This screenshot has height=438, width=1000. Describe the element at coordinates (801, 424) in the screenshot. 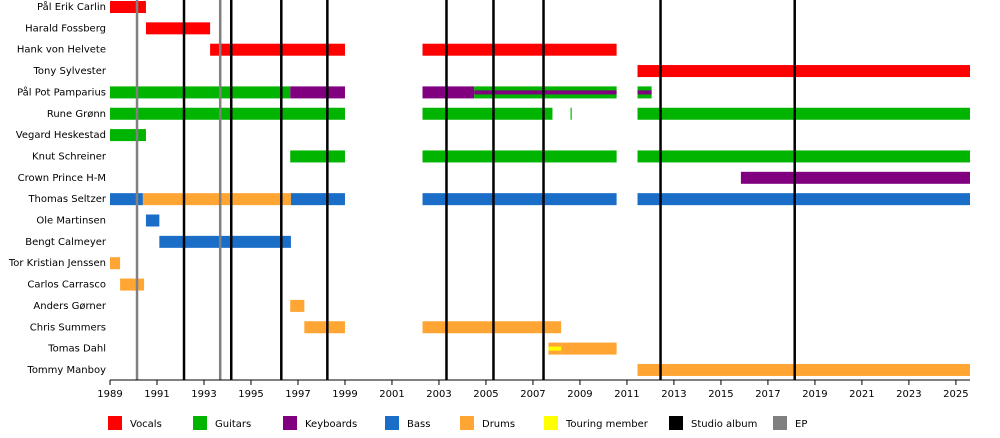

I see `legend-label: EP` at that location.